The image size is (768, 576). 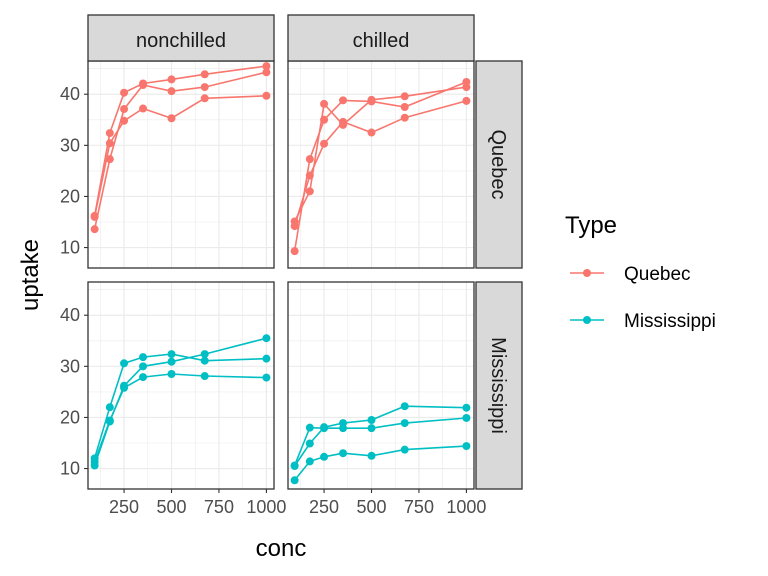 I want to click on strip-label-mississippi: Mississippi, so click(x=498, y=385).